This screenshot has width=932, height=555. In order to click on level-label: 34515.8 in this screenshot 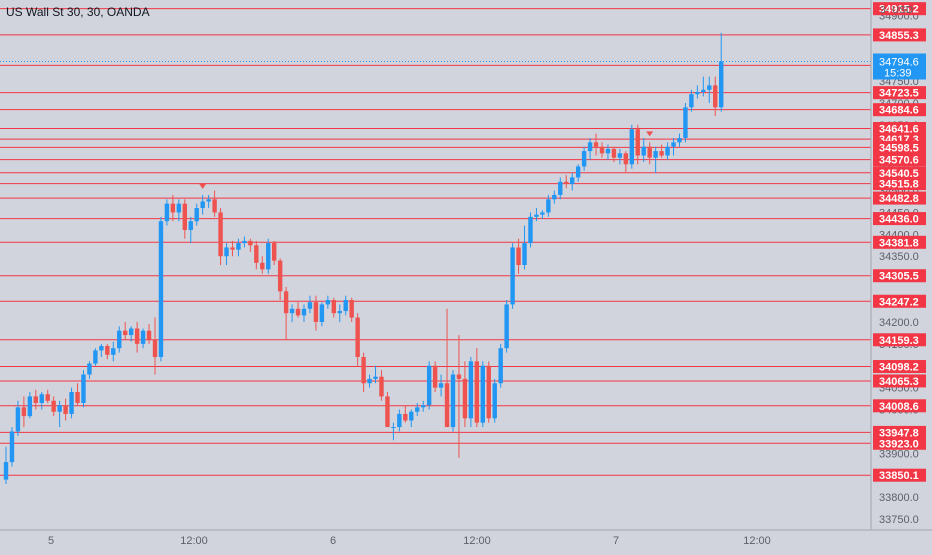, I will do `click(899, 185)`.